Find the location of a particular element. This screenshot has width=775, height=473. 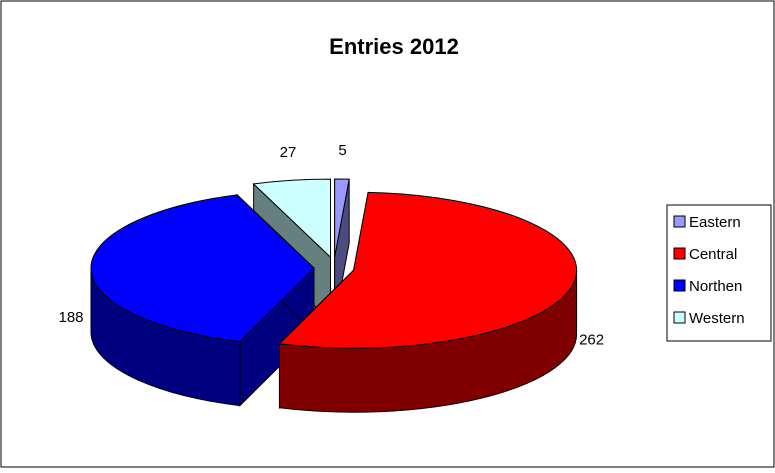

legend-label-western: Western is located at coordinates (717, 318).